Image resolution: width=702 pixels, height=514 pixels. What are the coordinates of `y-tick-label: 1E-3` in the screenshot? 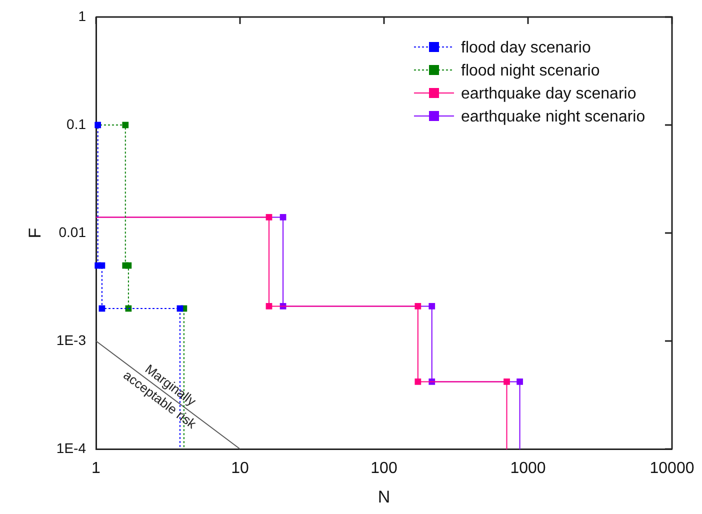 It's located at (71, 340).